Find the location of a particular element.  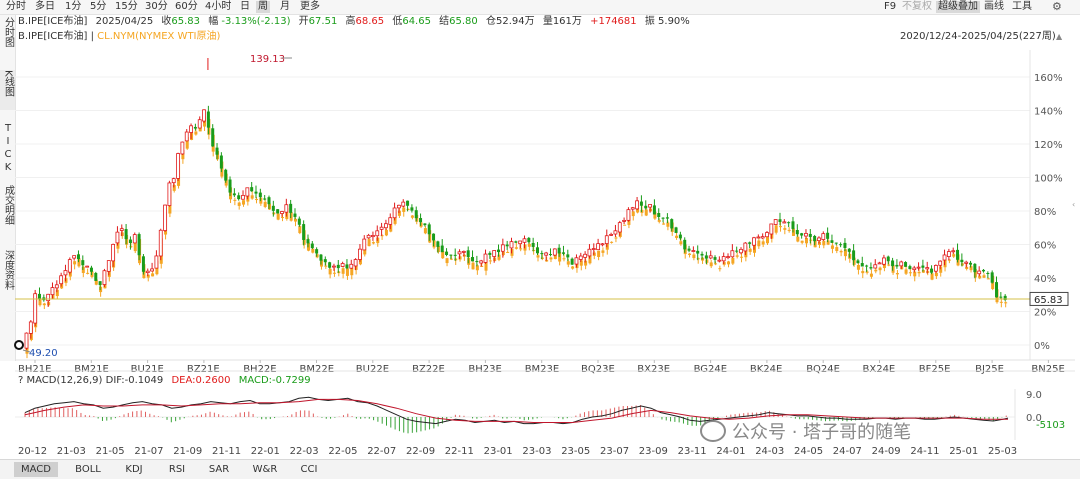

settle-price: 结65.80 is located at coordinates (458, 21).